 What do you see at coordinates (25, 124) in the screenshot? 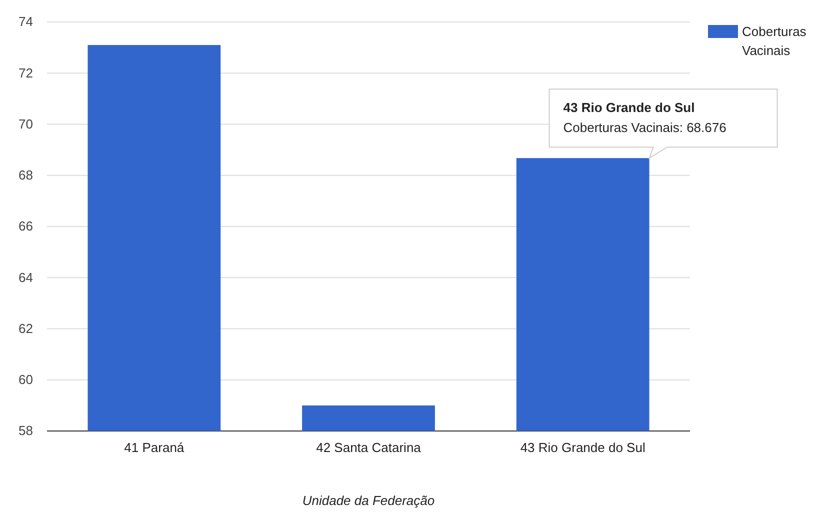
I see `y-tick-label: 70` at bounding box center [25, 124].